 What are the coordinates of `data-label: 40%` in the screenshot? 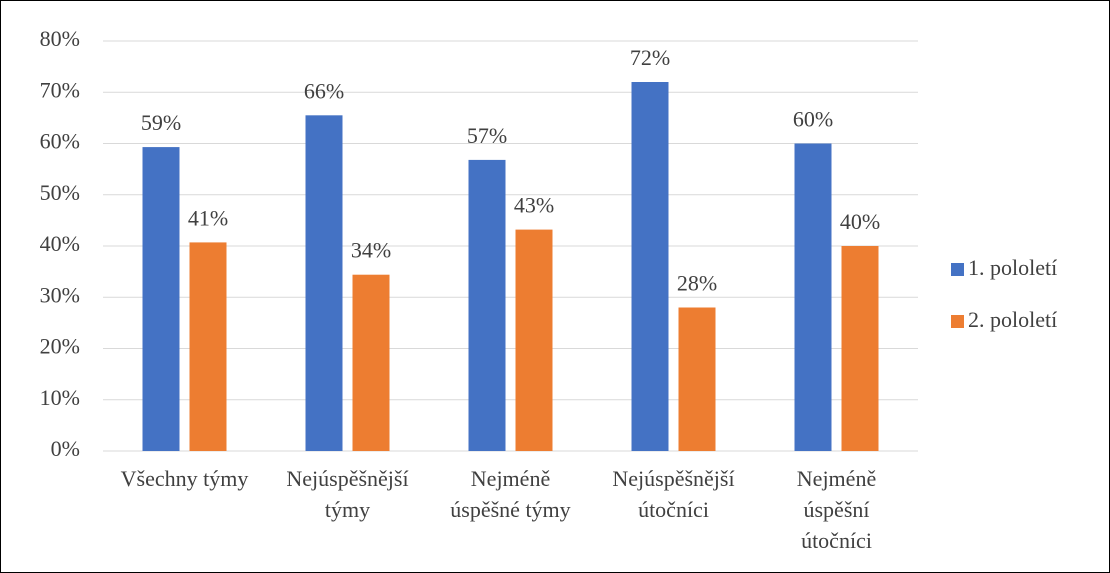 It's located at (860, 221).